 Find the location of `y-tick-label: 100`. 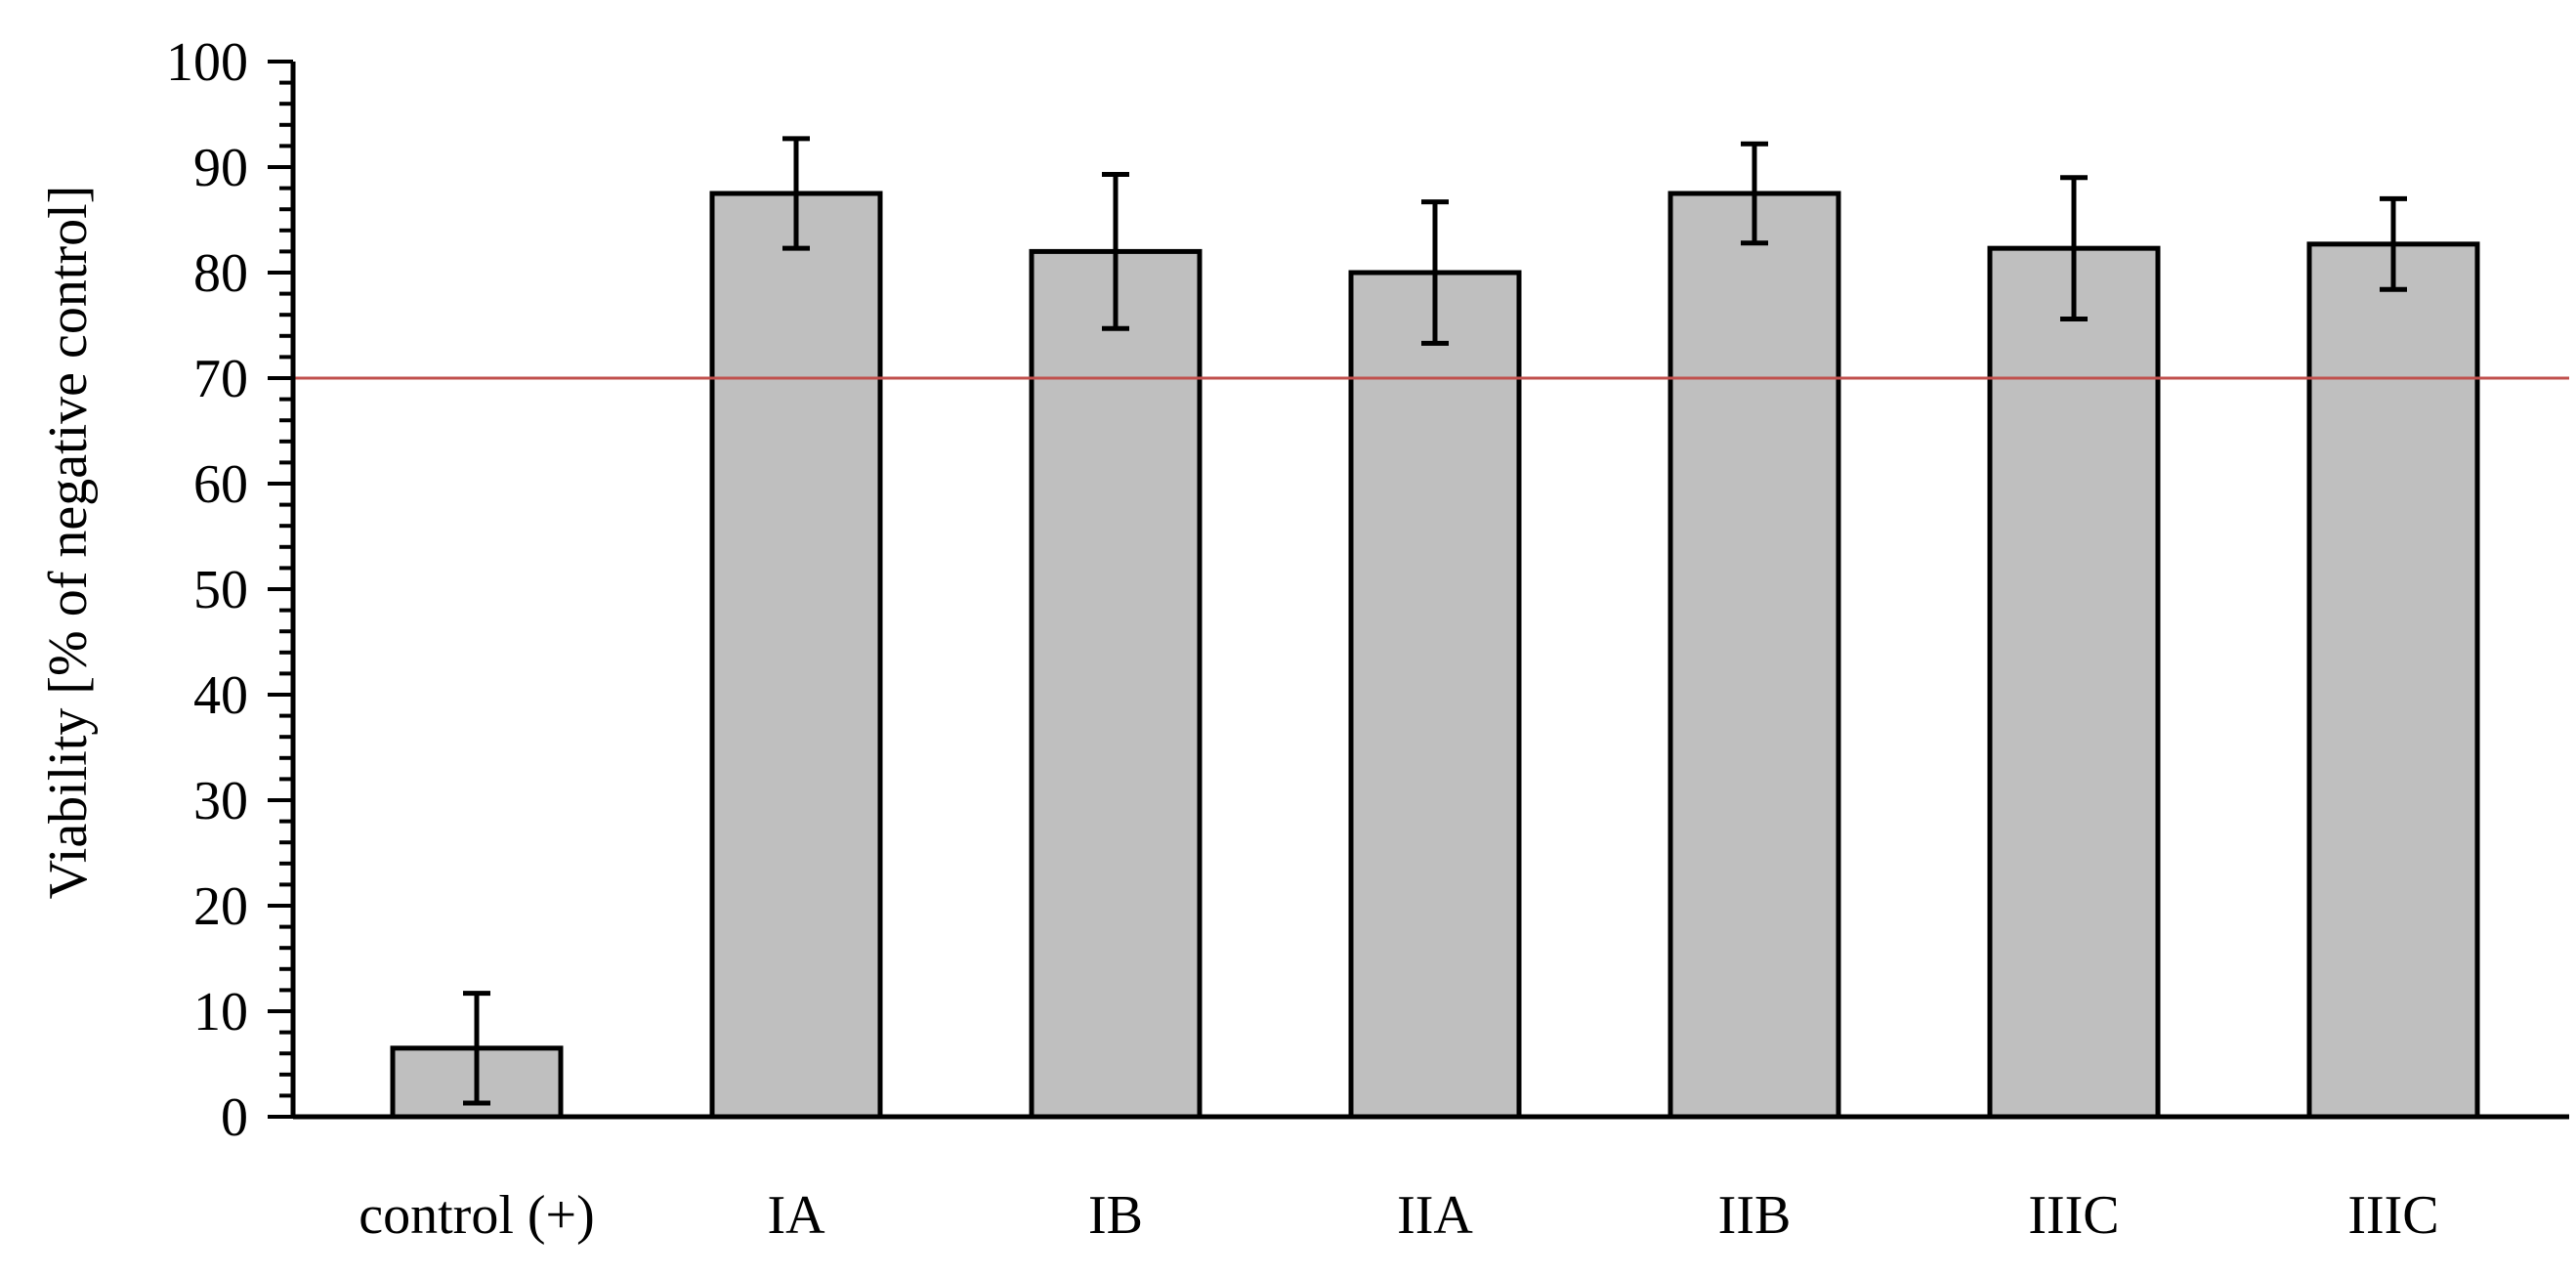

y-tick-label: 100 is located at coordinates (207, 62).